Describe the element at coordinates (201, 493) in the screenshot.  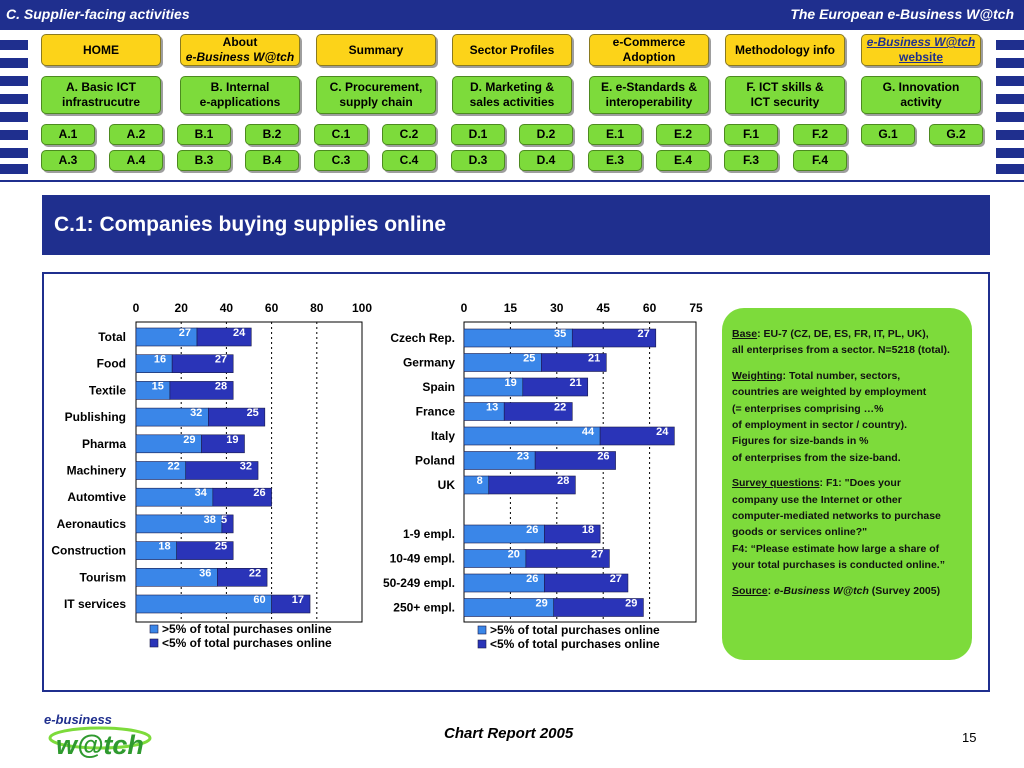
I see `data-label: 34` at that location.